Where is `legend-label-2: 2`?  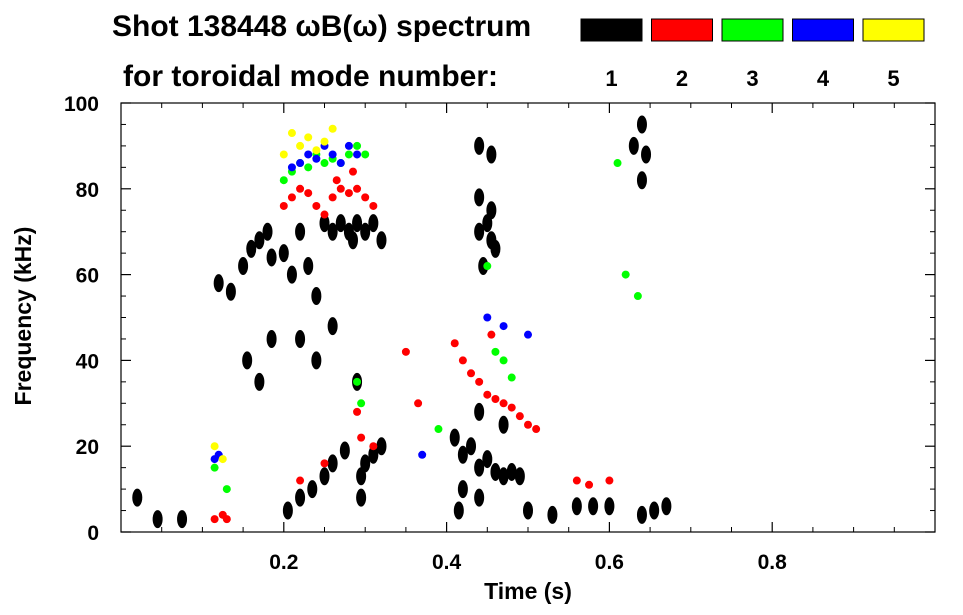 legend-label-2: 2 is located at coordinates (682, 78).